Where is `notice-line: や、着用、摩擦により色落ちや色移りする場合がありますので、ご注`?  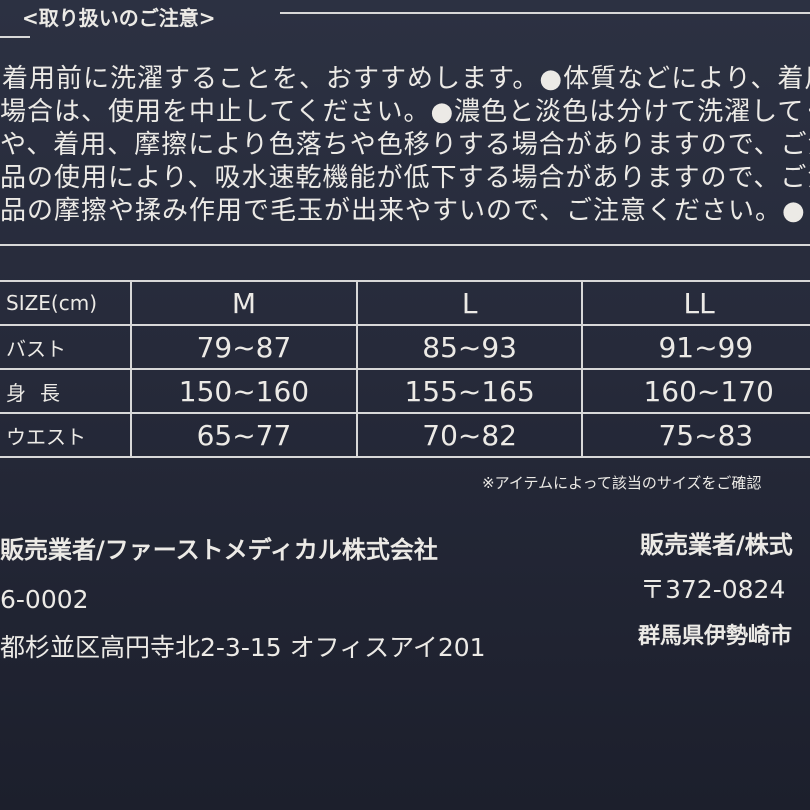 notice-line: や、着用、摩擦により色落ちや色移りする場合がありますので、ご注 is located at coordinates (405, 145).